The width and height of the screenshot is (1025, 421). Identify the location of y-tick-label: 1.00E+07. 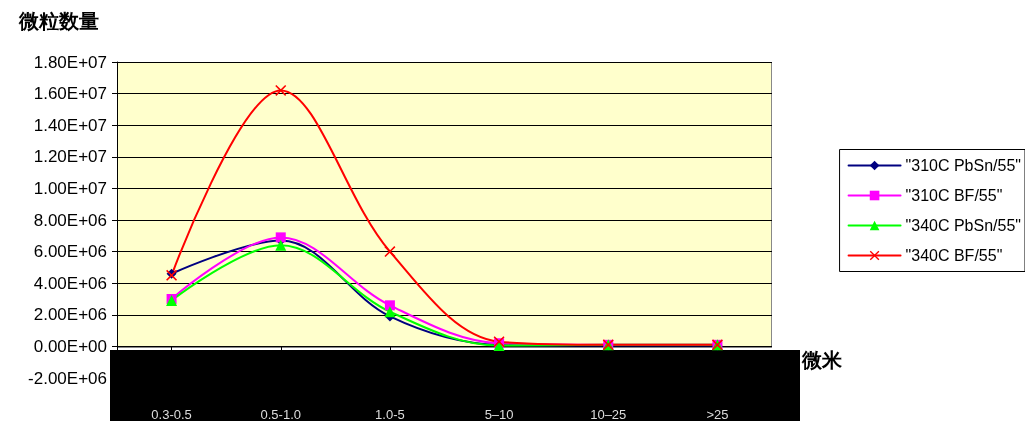
(70, 188).